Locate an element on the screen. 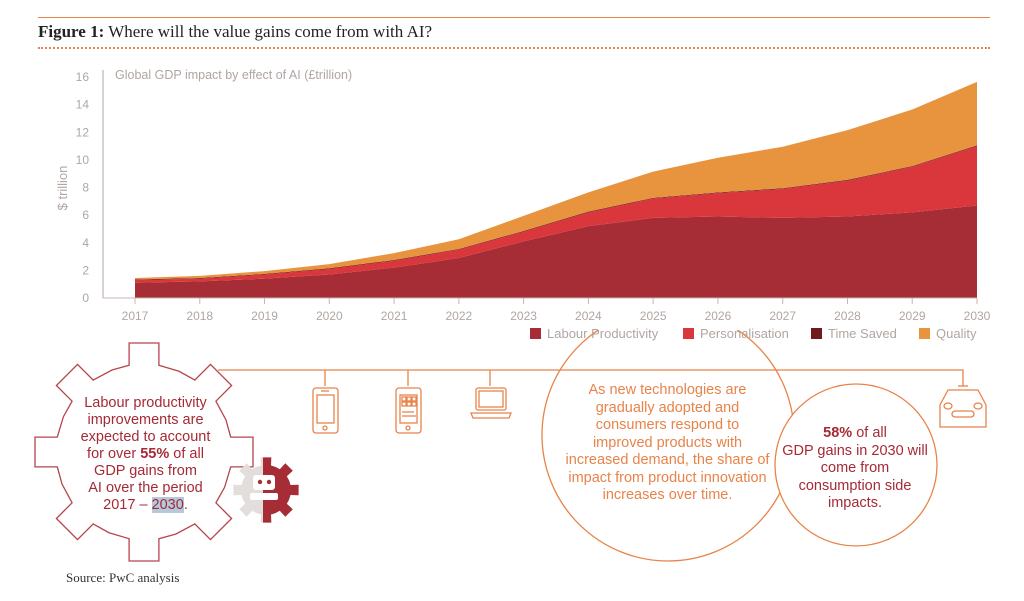 The image size is (1024, 601). percent-55: 55% is located at coordinates (155, 454).